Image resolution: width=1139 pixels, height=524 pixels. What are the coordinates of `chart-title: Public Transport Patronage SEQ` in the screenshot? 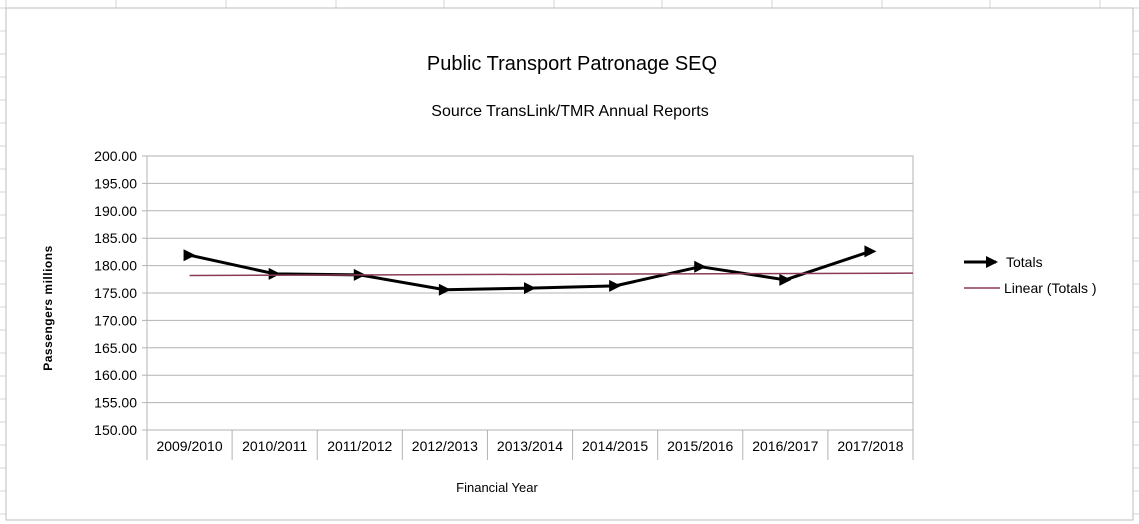 It's located at (572, 64).